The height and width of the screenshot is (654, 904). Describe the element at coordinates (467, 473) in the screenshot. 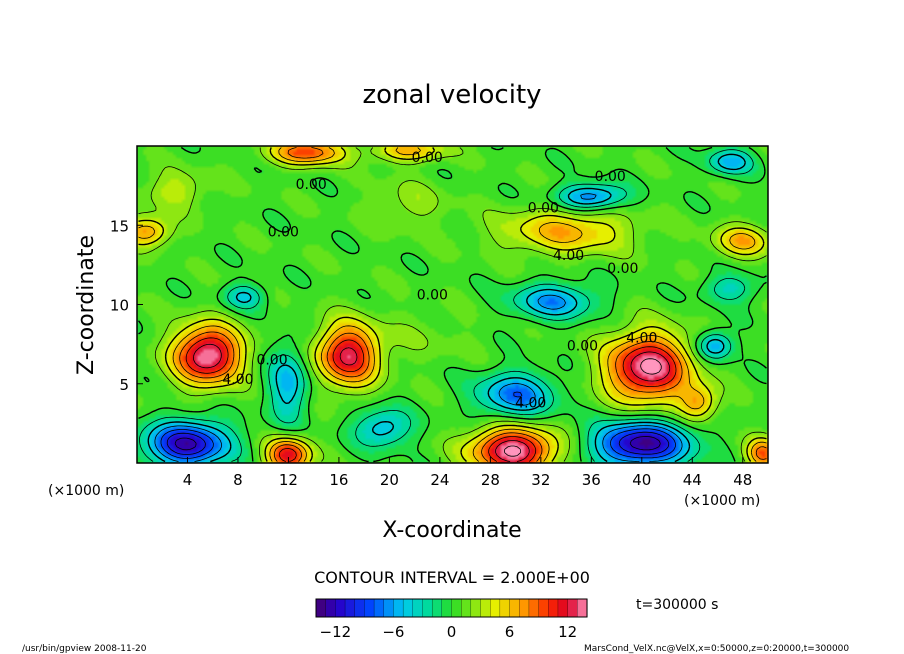

I see `x-axis: 4 8 12 16 20 24 28 32 36 40 44 48` at that location.